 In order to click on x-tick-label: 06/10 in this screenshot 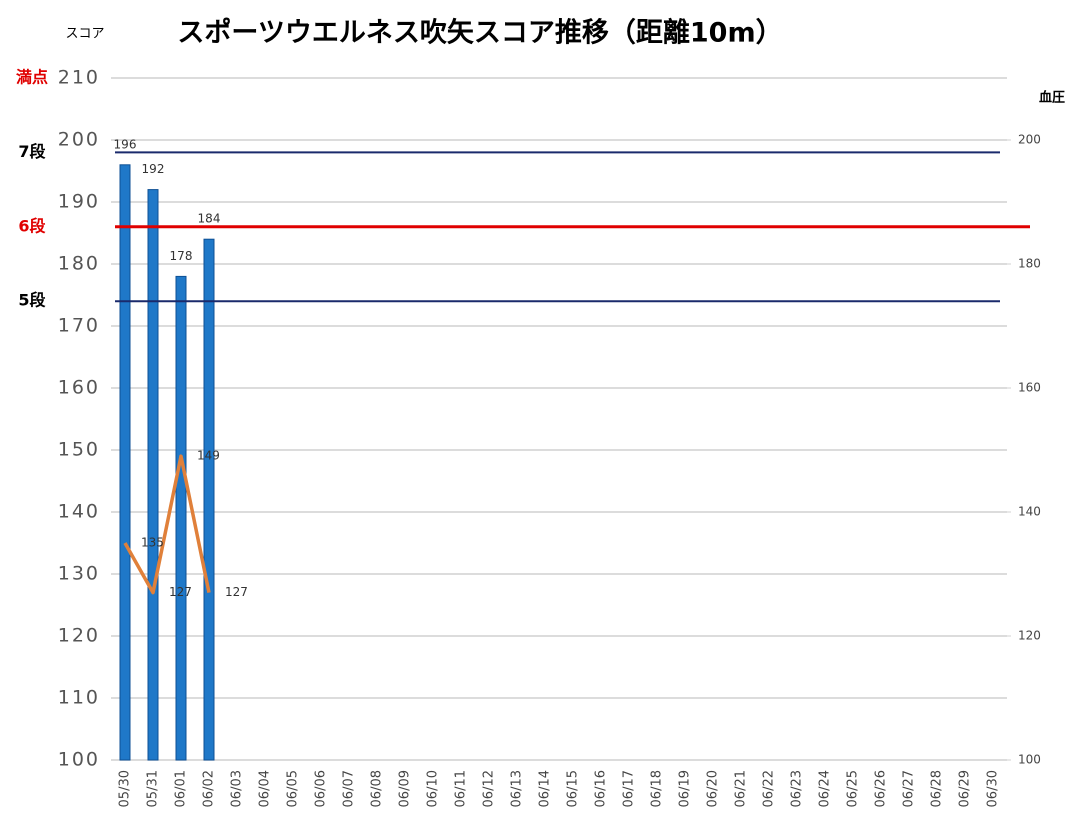, I will do `click(433, 788)`.